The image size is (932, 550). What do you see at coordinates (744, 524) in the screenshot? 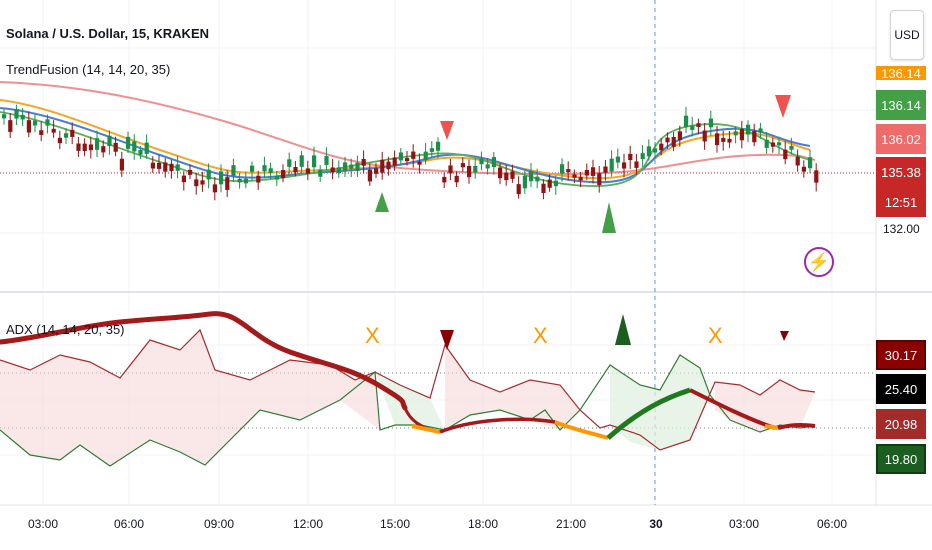
I see `time-label: 03:00` at bounding box center [744, 524].